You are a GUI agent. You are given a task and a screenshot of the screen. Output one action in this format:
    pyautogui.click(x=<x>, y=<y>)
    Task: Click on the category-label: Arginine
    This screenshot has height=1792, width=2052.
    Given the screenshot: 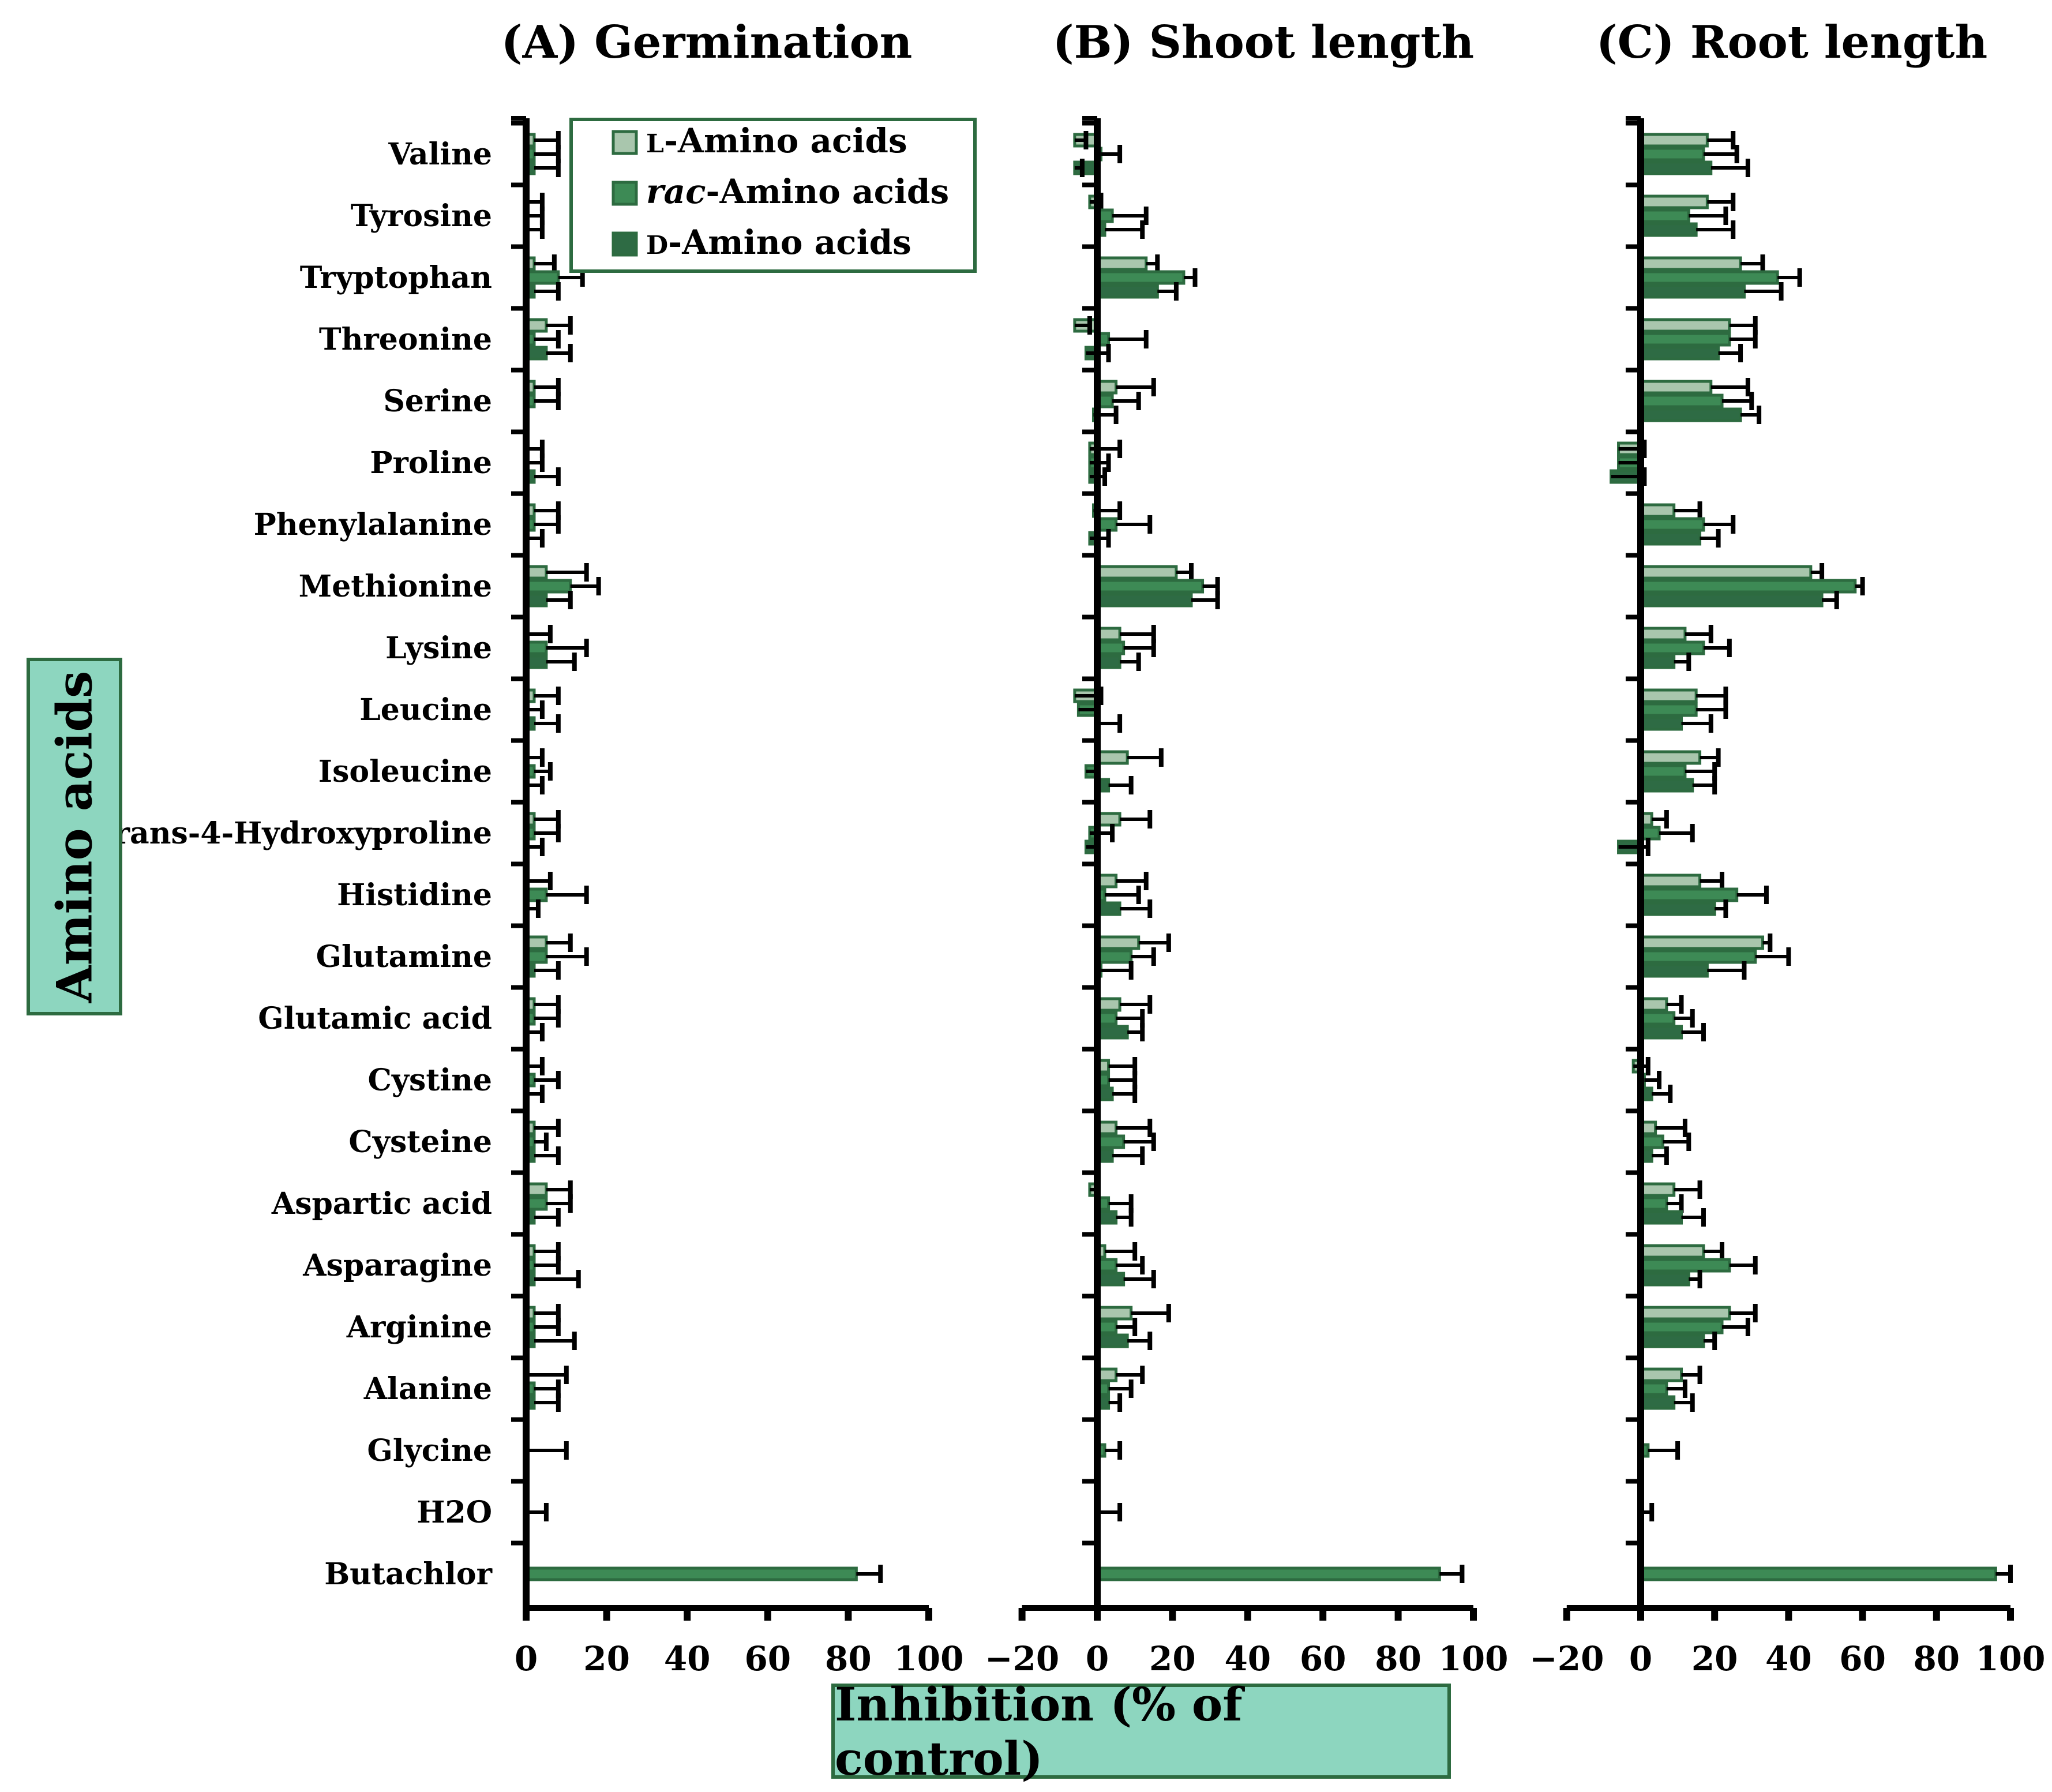 What is the action you would take?
    pyautogui.click(x=419, y=1327)
    